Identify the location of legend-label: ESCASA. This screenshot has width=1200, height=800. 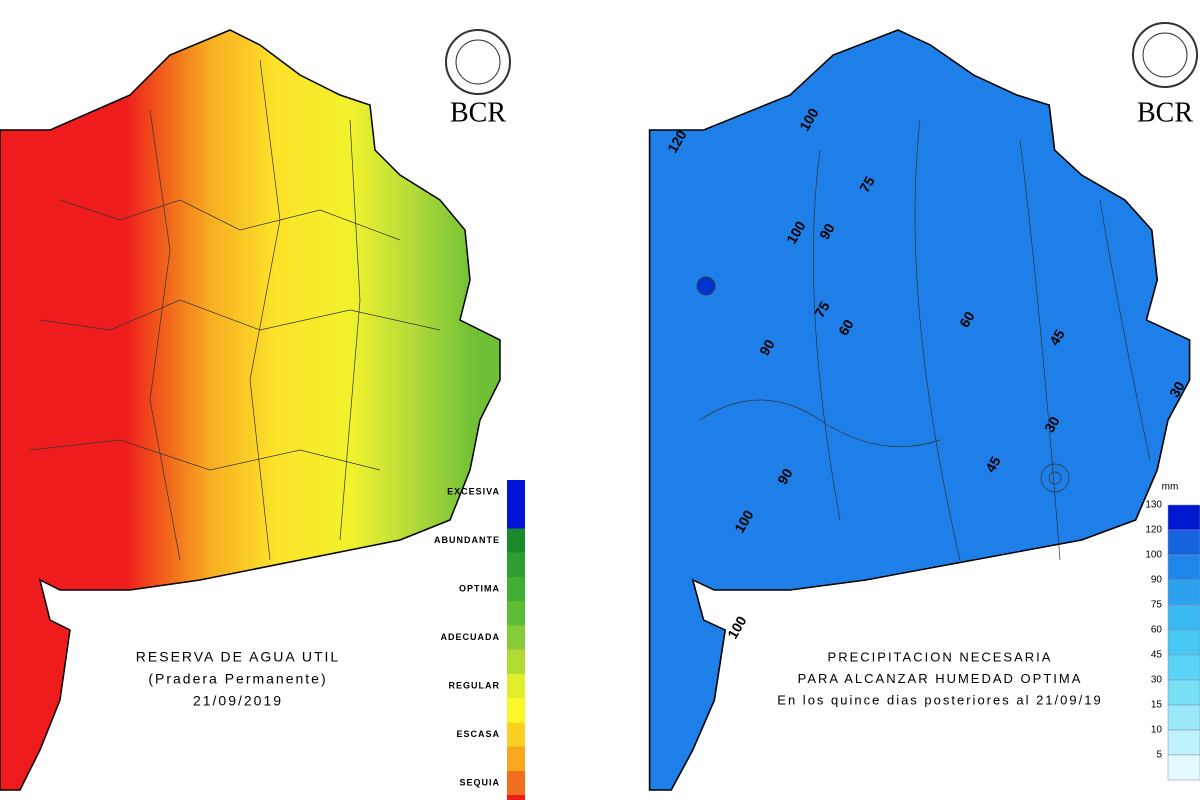
(478, 734).